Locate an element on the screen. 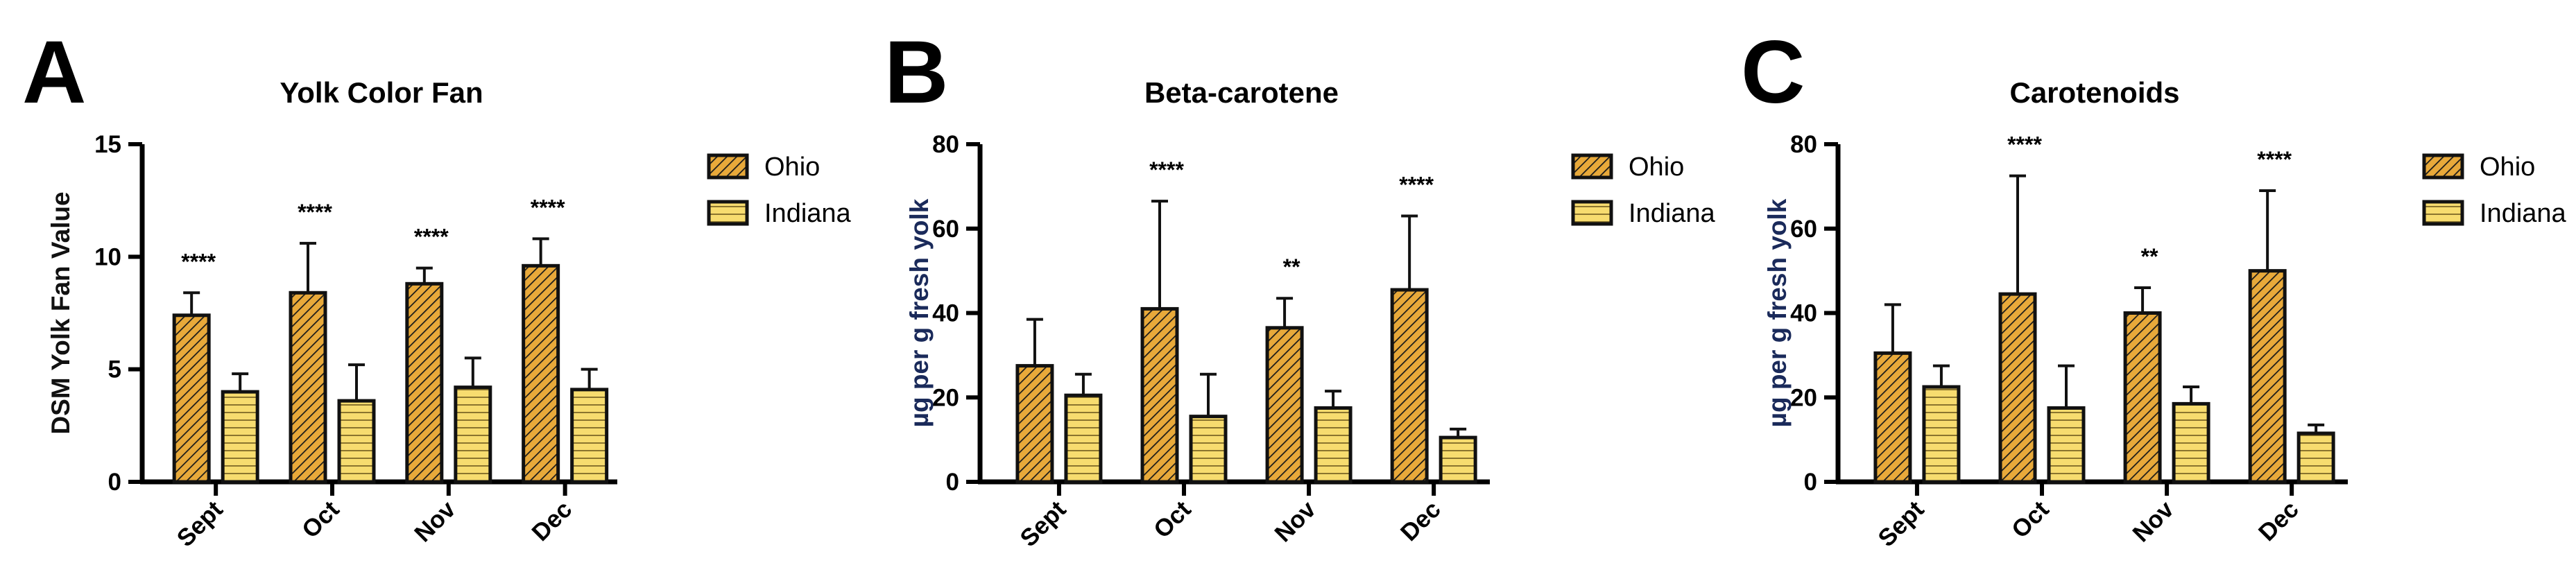 Image resolution: width=2576 pixels, height=581 pixels. y-tick-label: 15 is located at coordinates (107, 144).